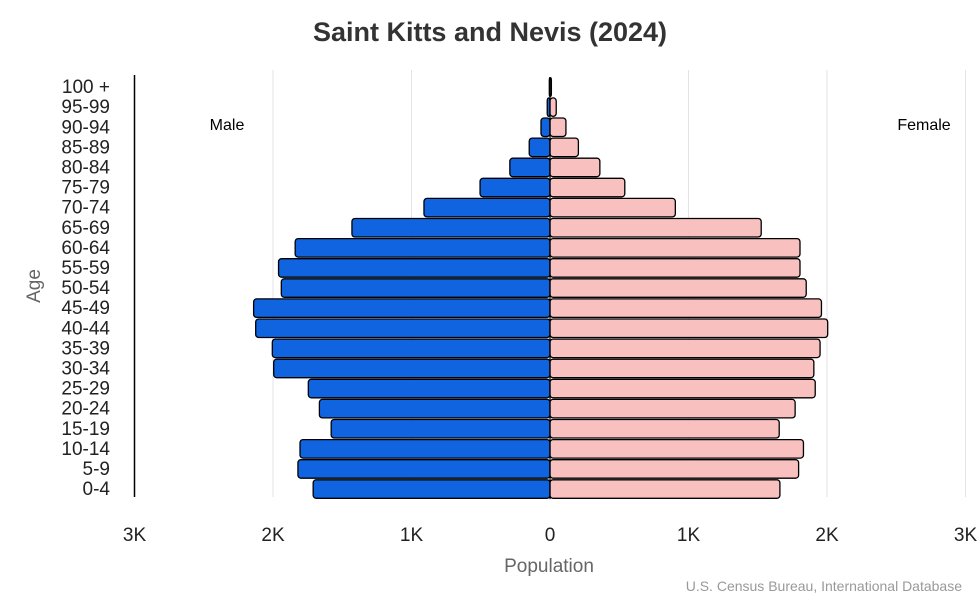 Image resolution: width=980 pixels, height=600 pixels. I want to click on chart-title: Saint Kitts and Nevis (2024), so click(490, 32).